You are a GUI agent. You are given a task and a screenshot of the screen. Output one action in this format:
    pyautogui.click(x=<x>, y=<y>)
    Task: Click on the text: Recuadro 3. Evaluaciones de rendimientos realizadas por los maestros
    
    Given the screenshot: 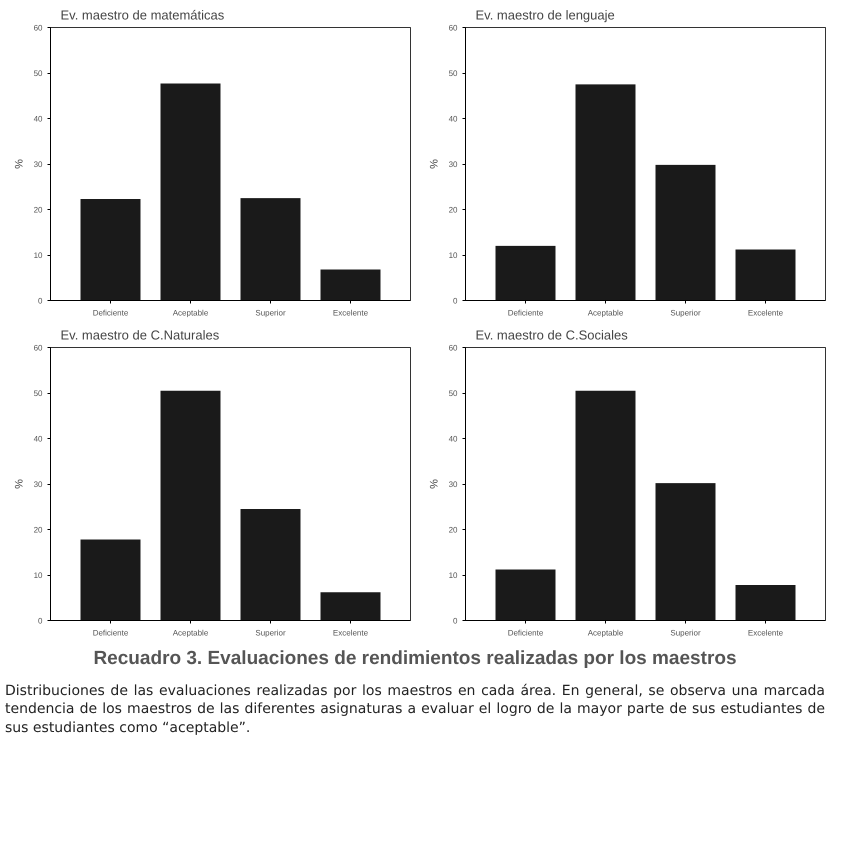 What is the action you would take?
    pyautogui.click(x=415, y=659)
    